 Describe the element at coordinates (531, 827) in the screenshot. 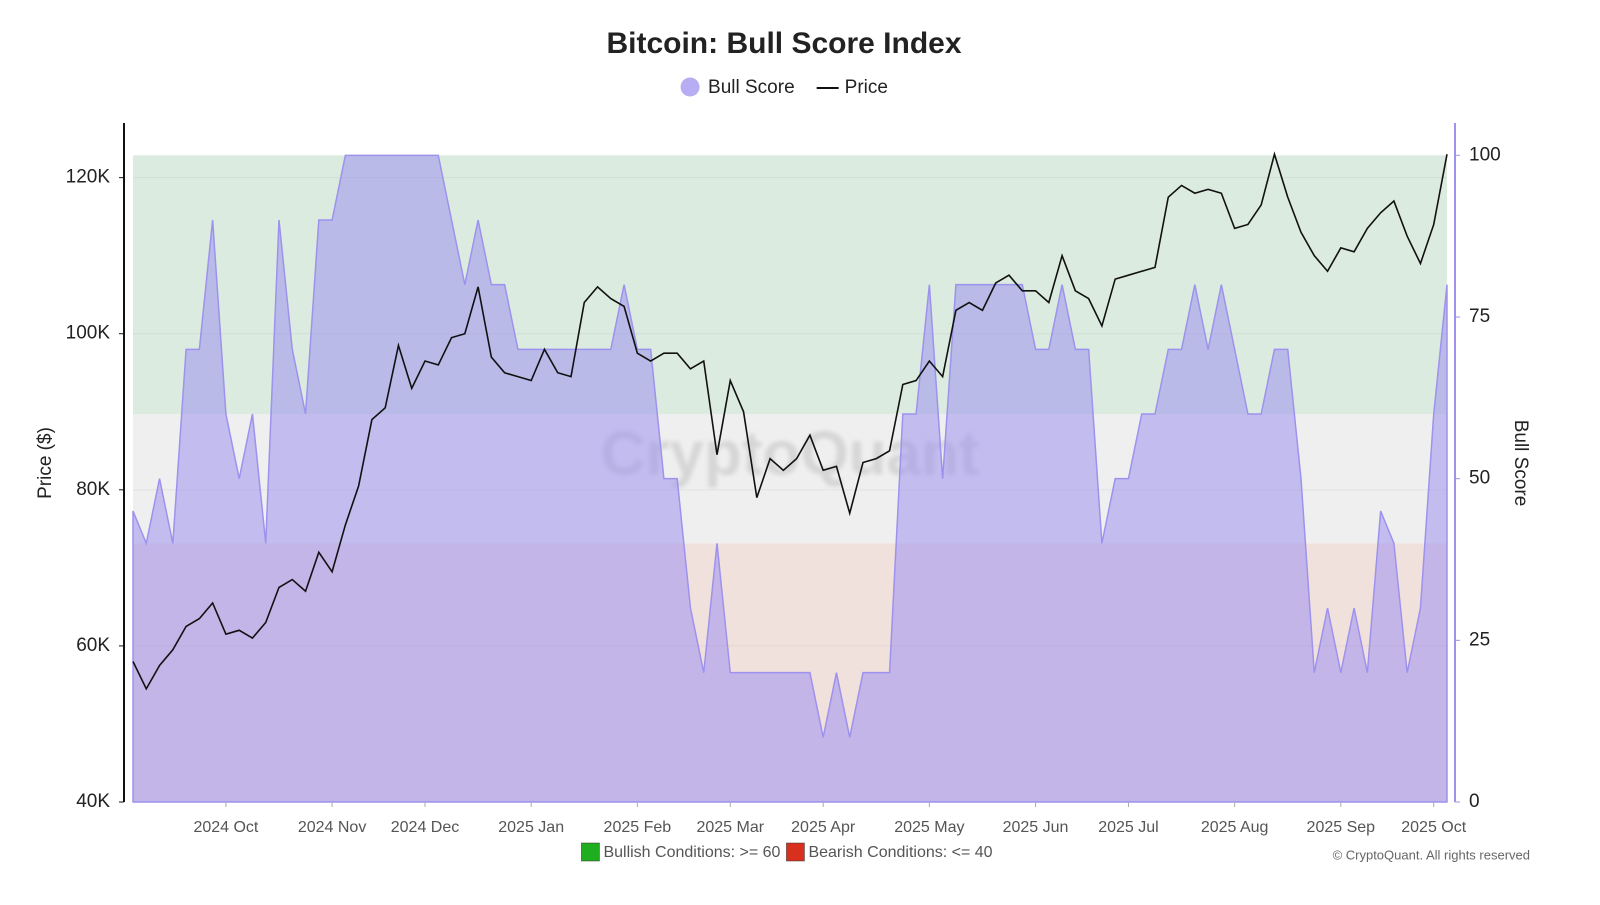

I see `x-tick-label: 2025 Jan` at that location.